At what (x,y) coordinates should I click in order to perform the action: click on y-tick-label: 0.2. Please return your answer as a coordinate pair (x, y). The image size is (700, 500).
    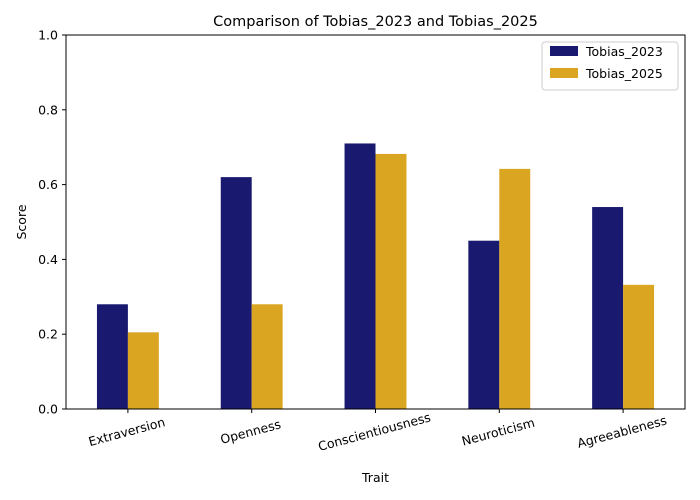
    Looking at the image, I should click on (48, 334).